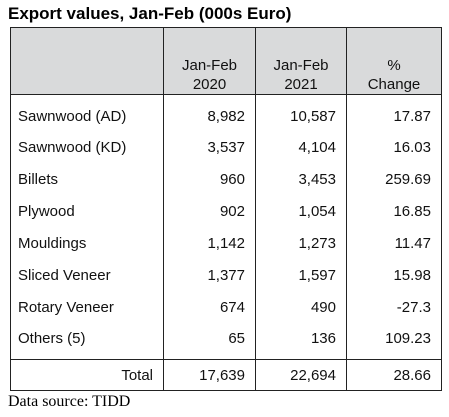 The width and height of the screenshot is (449, 417). I want to click on total-2021: 22,694, so click(301, 375).